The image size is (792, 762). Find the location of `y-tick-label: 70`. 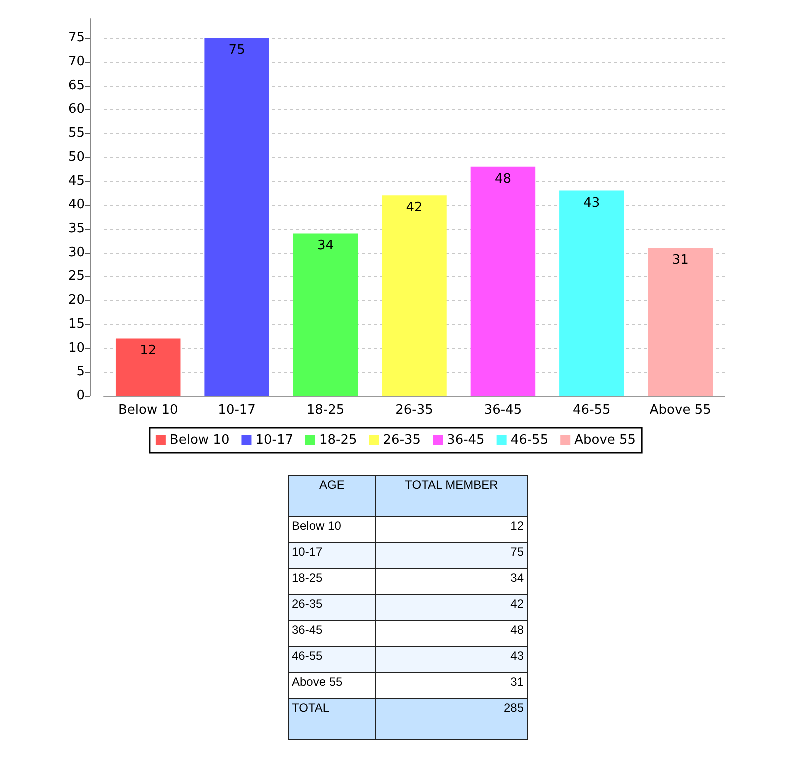

y-tick-label: 70 is located at coordinates (76, 62).